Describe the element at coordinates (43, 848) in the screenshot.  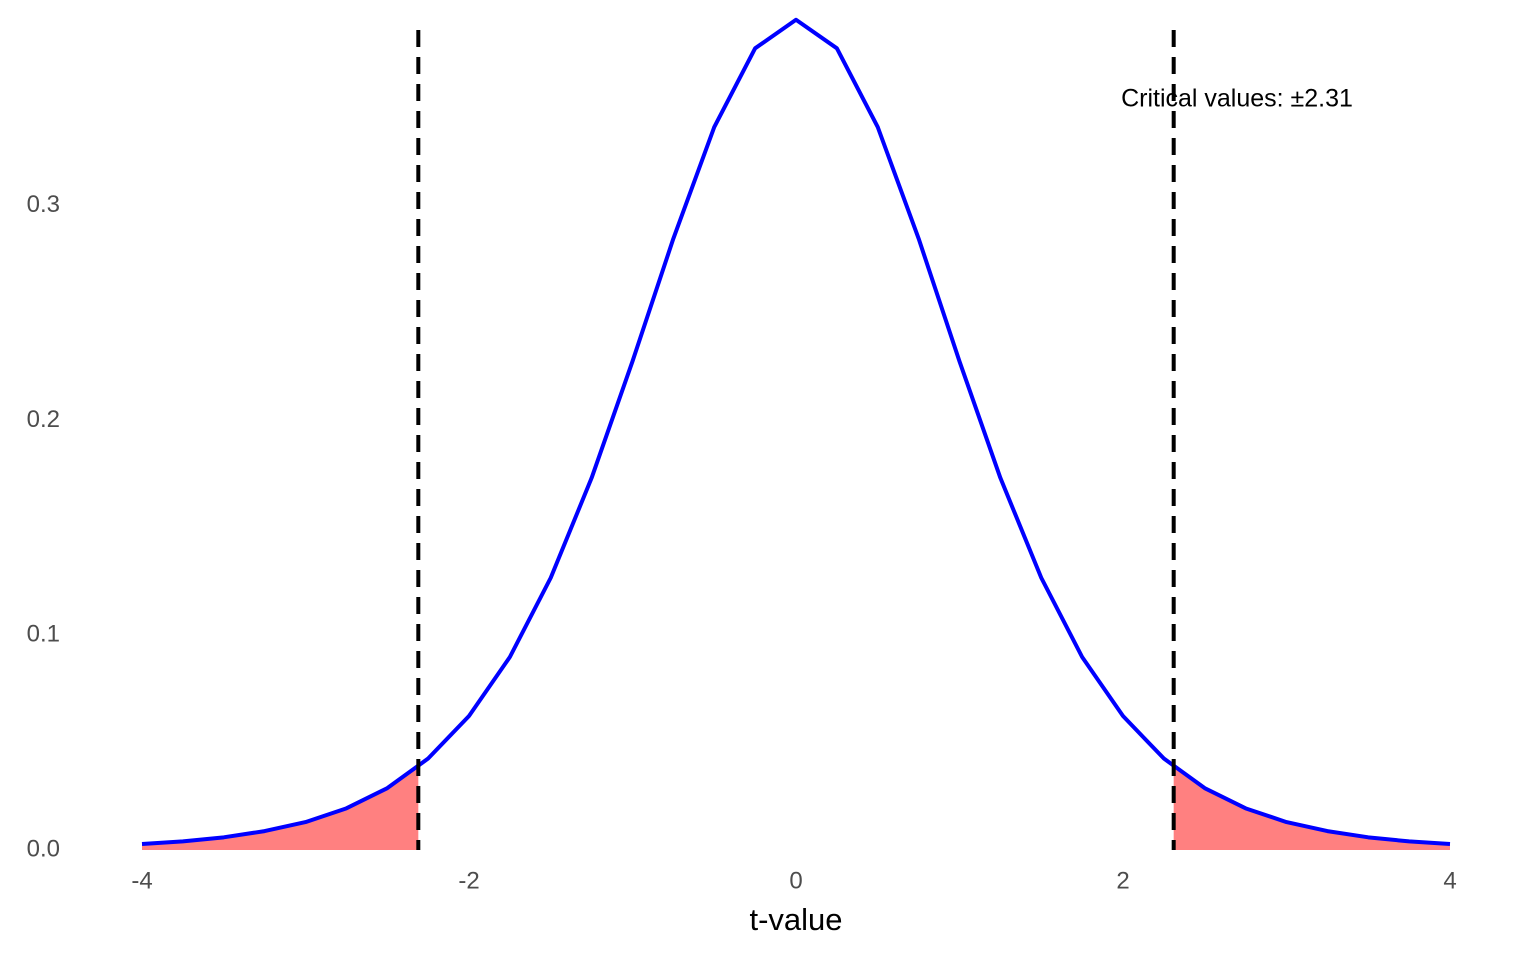
I see `y-tick-label: 0.0` at that location.